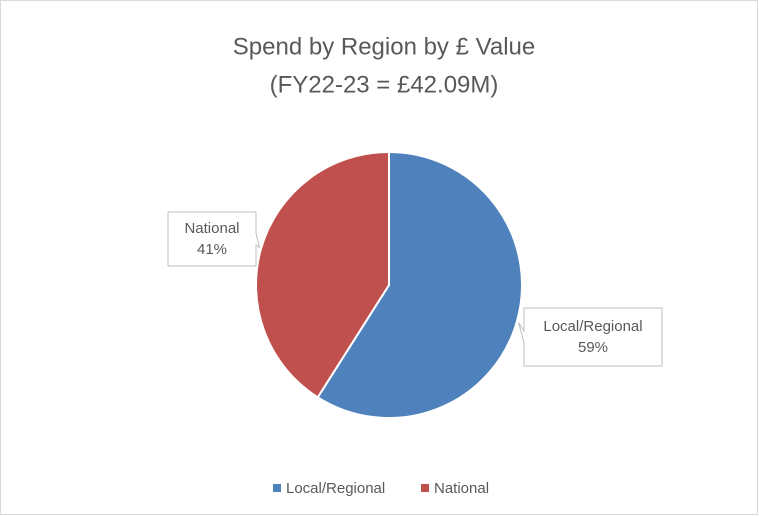  Describe the element at coordinates (592, 326) in the screenshot. I see `data-label-name: Local/Regional` at that location.